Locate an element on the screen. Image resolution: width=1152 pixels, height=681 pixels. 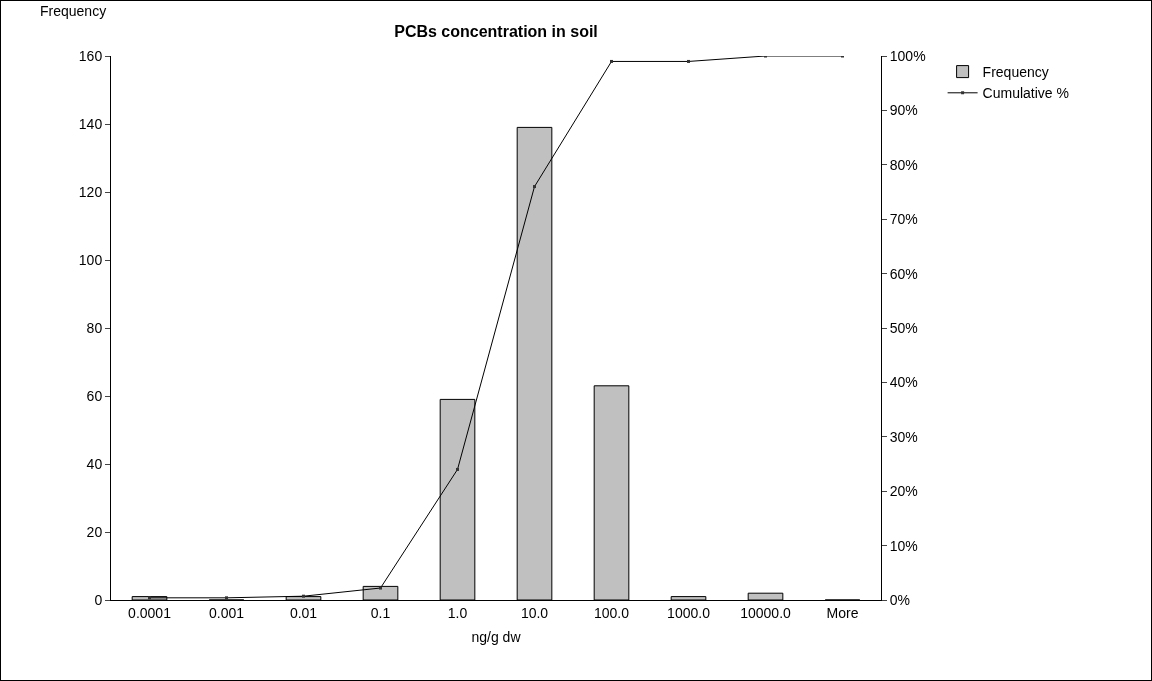
x-tick-label: 10.0 is located at coordinates (534, 612).